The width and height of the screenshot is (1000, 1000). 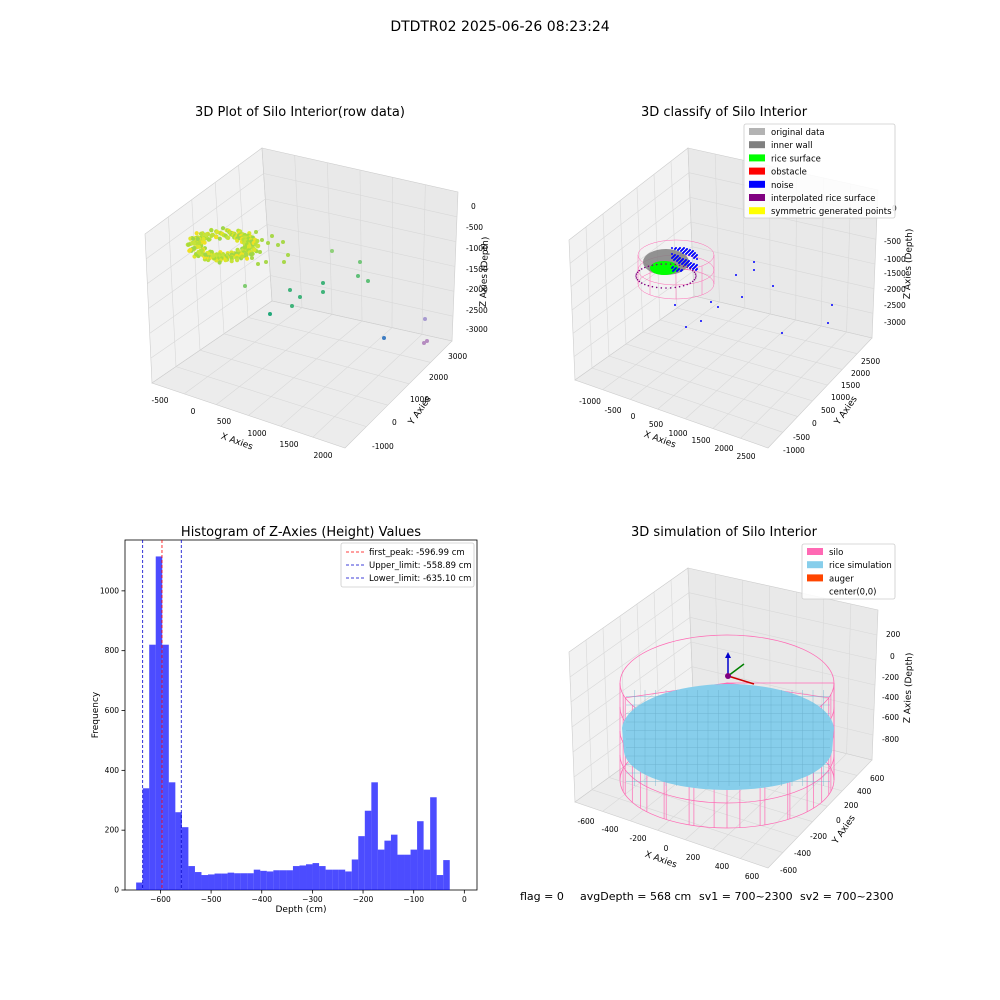 I want to click on classify-legend-label: noise, so click(x=782, y=186).